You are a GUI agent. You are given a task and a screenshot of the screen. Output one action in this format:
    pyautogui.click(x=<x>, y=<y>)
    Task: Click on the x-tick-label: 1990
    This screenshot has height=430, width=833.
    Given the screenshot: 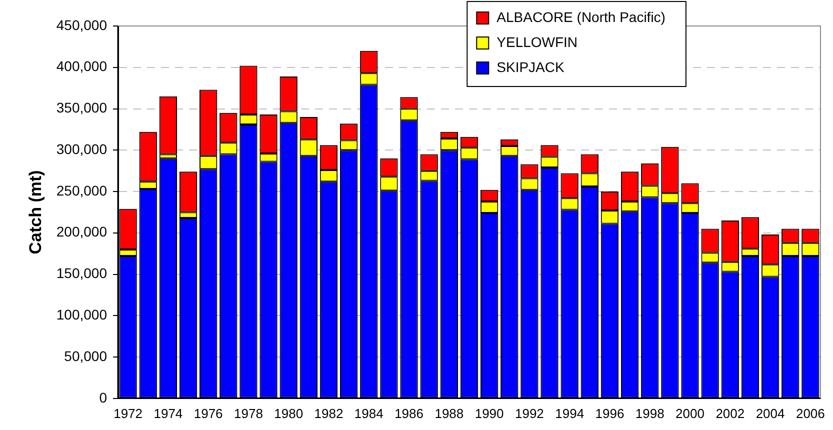 What is the action you would take?
    pyautogui.click(x=489, y=413)
    